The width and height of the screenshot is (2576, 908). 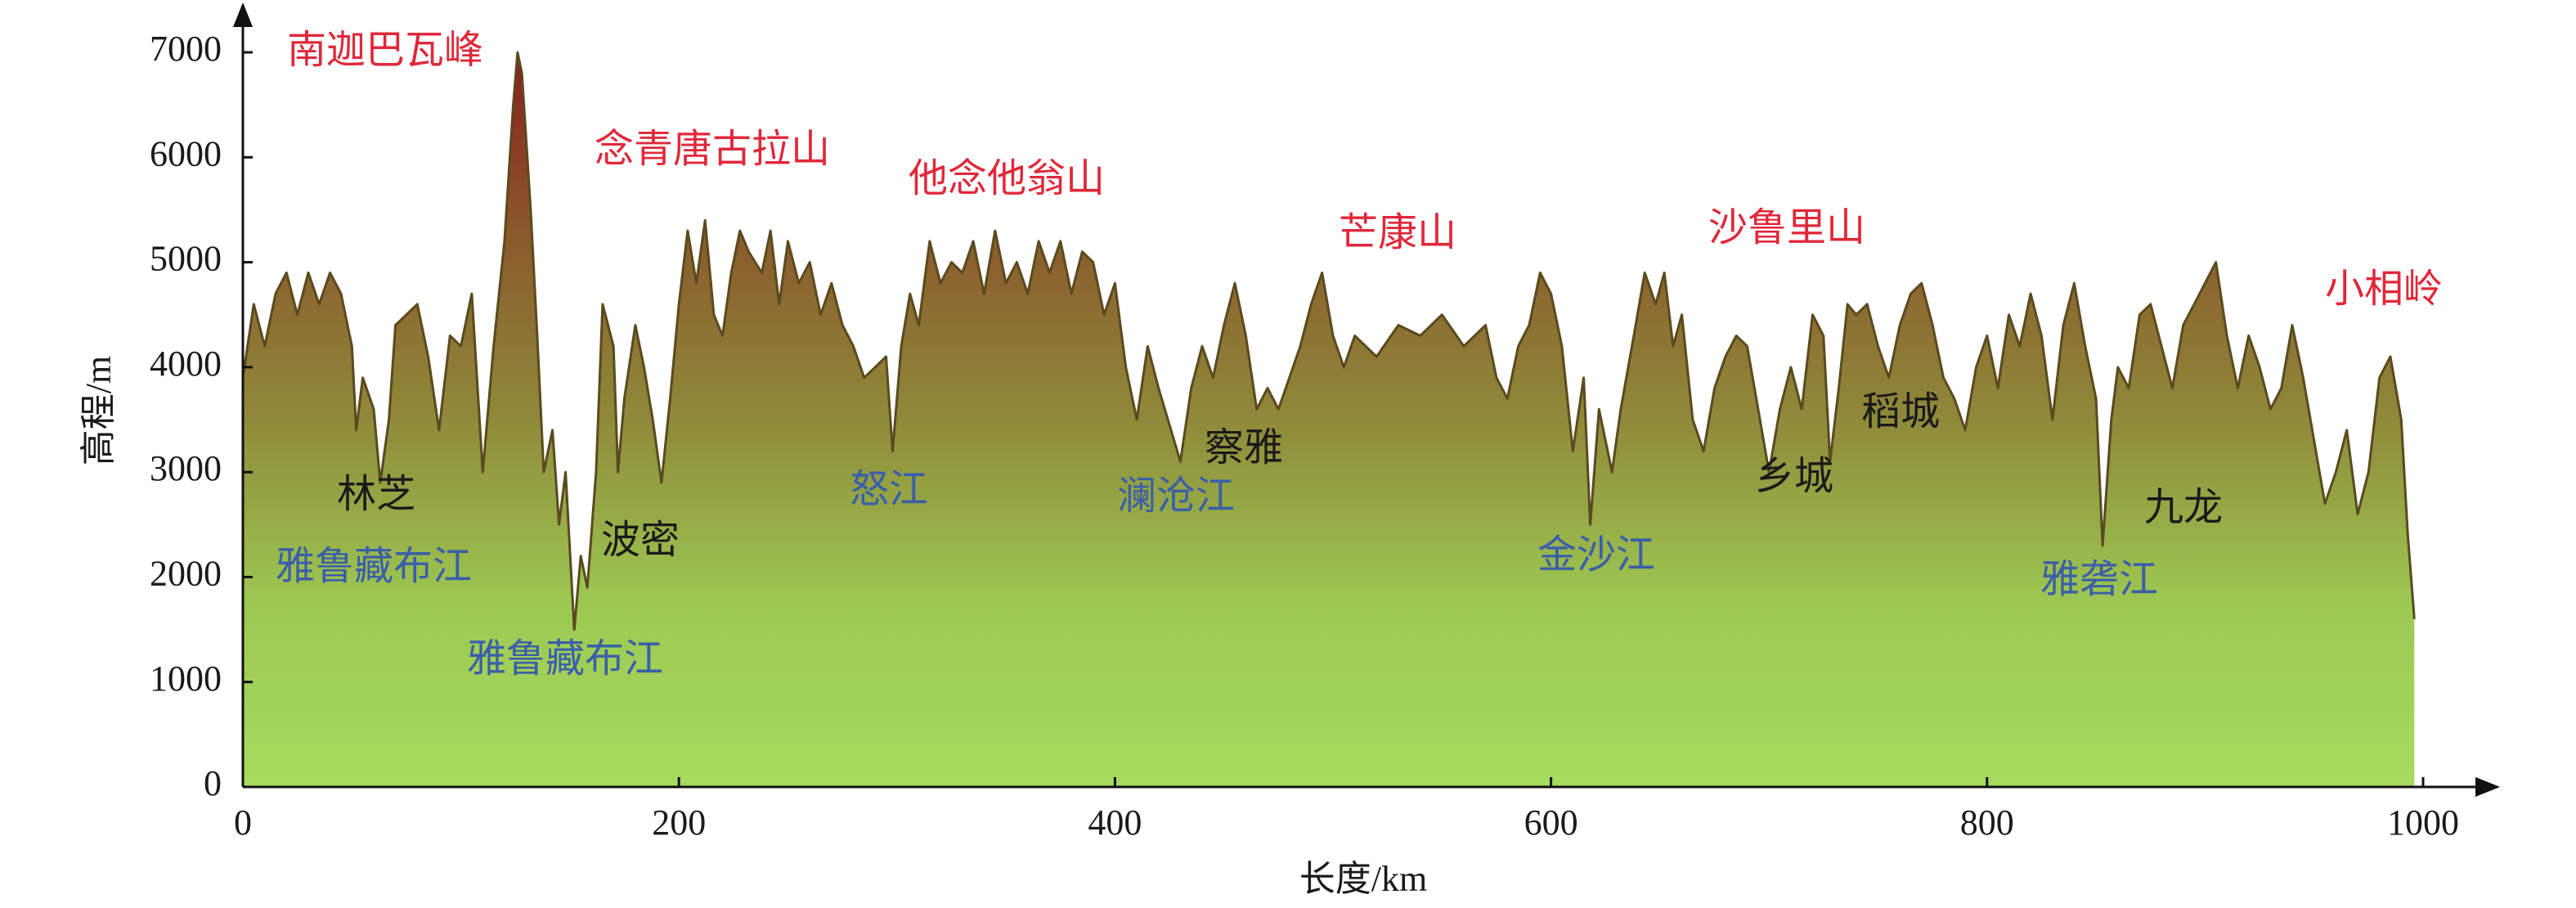 I want to click on y-tick-label: 3000, so click(x=186, y=468).